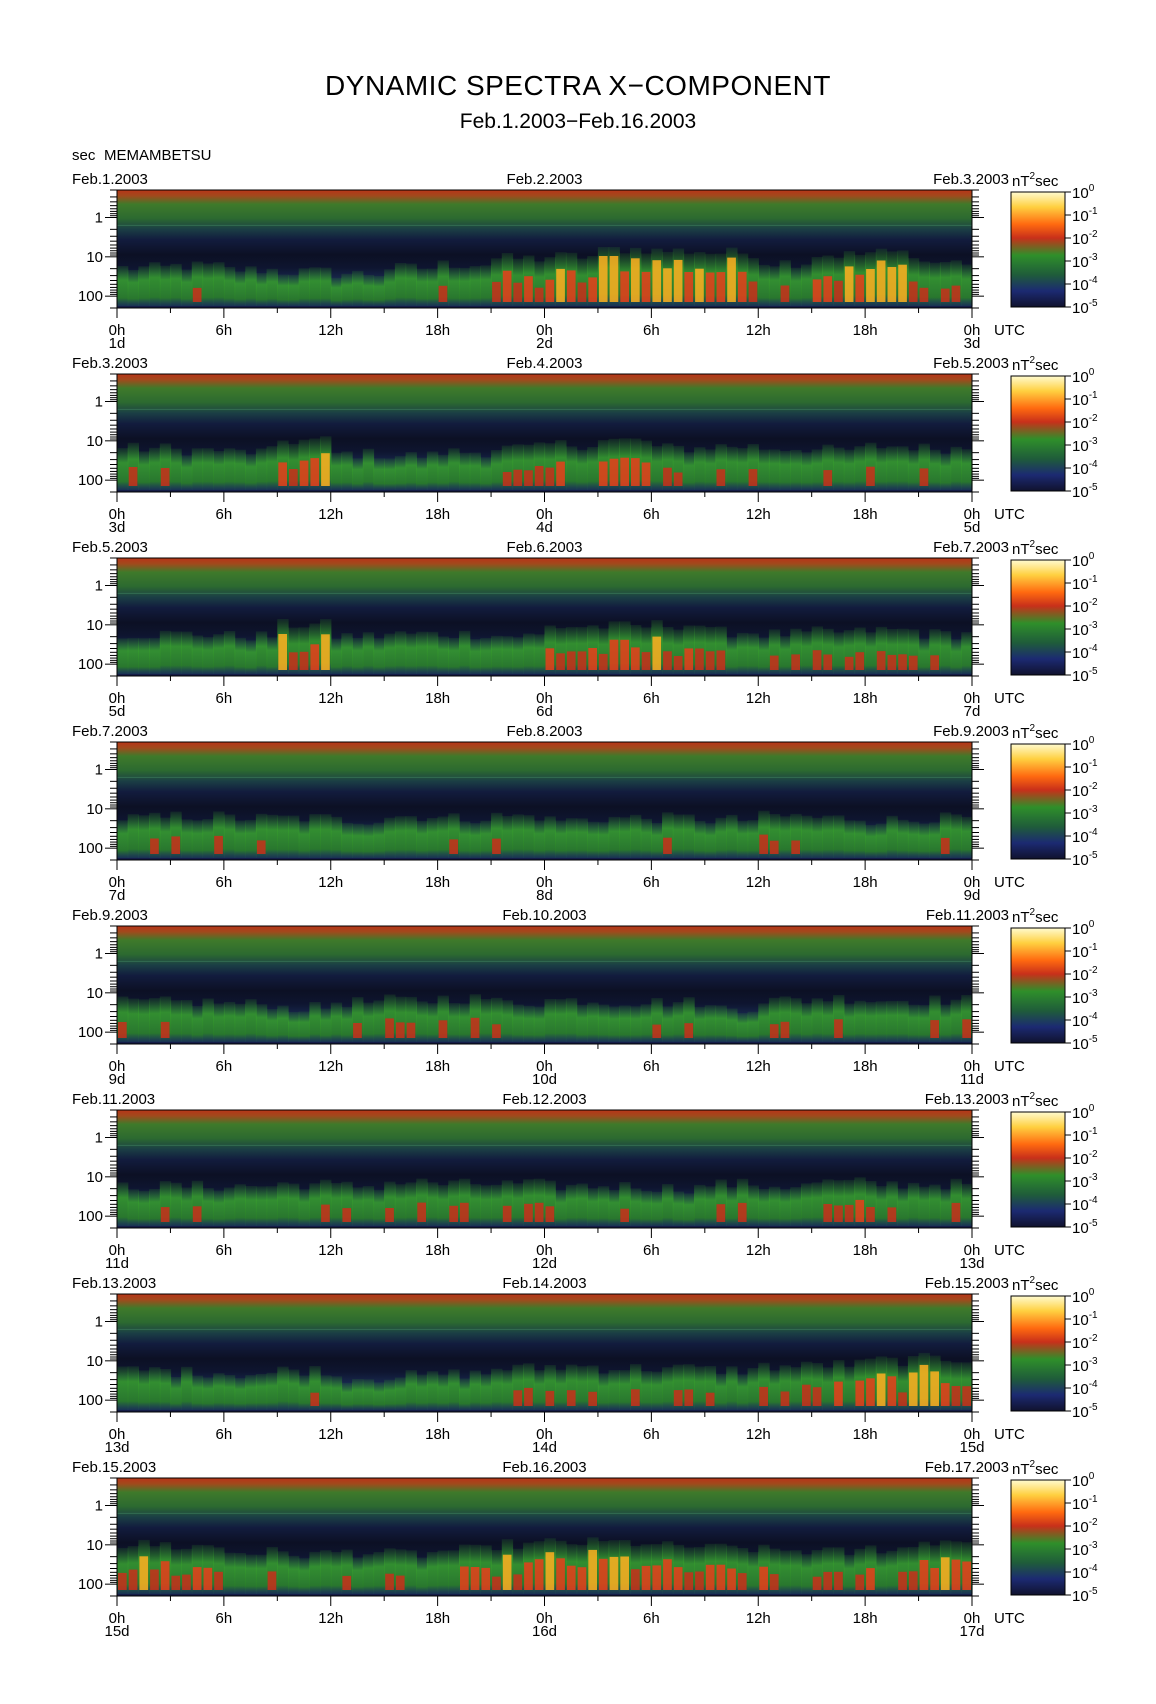 The width and height of the screenshot is (1156, 1704). Describe the element at coordinates (578, 85) in the screenshot. I see `figure-title: DYNAMIC SPECTRA X−COMPONENT` at that location.